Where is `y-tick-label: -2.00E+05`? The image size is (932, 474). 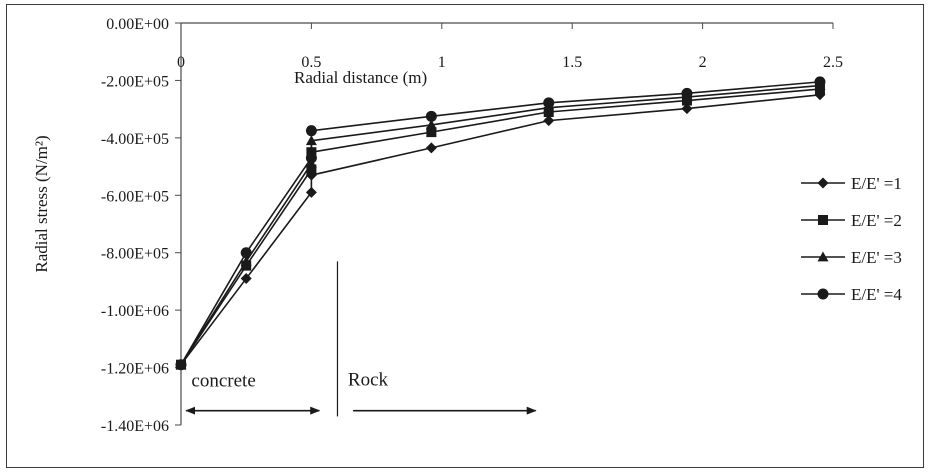 y-tick-label: -2.00E+05 is located at coordinates (135, 81).